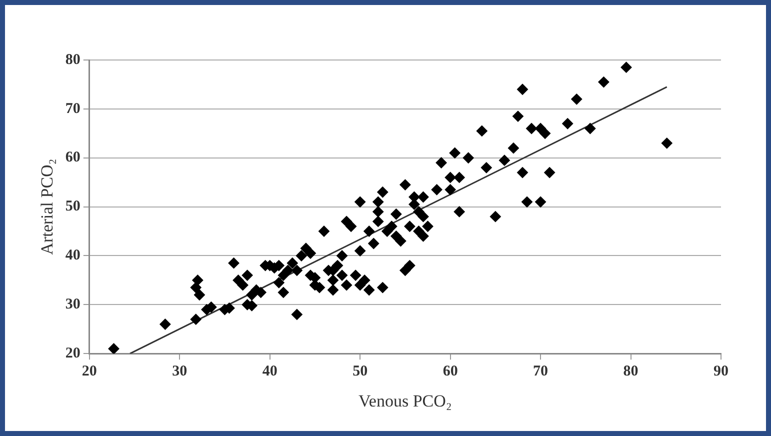 The height and width of the screenshot is (436, 771). Describe the element at coordinates (721, 371) in the screenshot. I see `x-tick-label: 90` at that location.